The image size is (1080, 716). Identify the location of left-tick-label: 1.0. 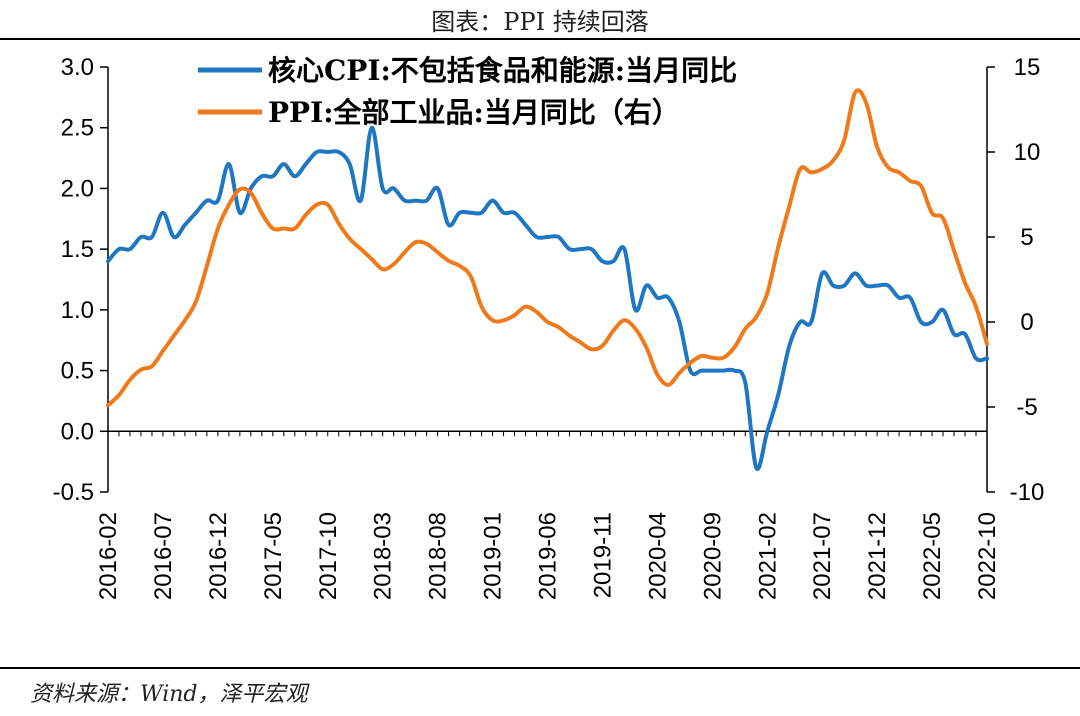
(77, 310).